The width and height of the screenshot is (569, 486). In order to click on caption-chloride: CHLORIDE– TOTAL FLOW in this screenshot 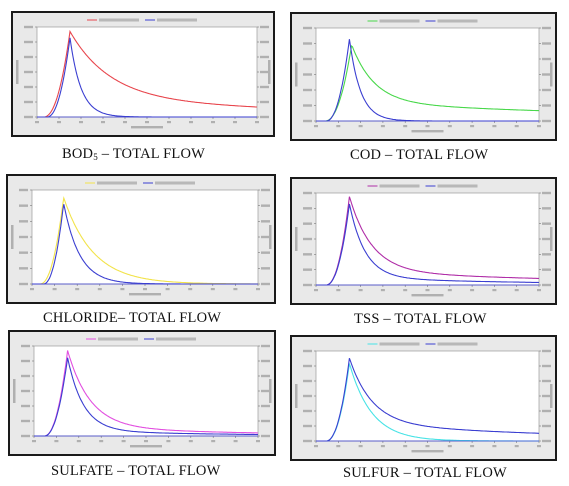, I will do `click(132, 318)`.